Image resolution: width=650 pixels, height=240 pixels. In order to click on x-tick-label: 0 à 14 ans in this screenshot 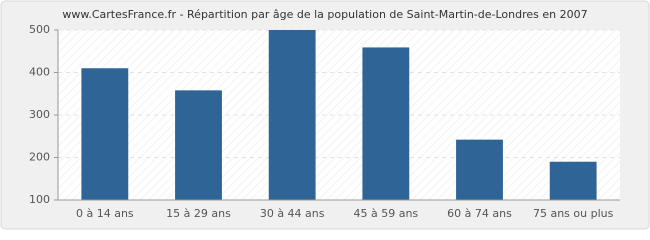, I will do `click(105, 213)`.